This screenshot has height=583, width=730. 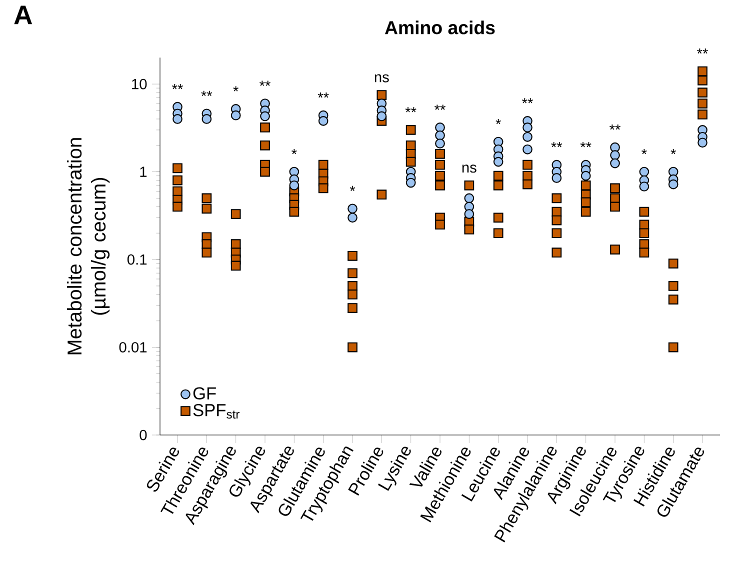 What do you see at coordinates (137, 259) in the screenshot?
I see `y-tick-label: 0.1` at bounding box center [137, 259].